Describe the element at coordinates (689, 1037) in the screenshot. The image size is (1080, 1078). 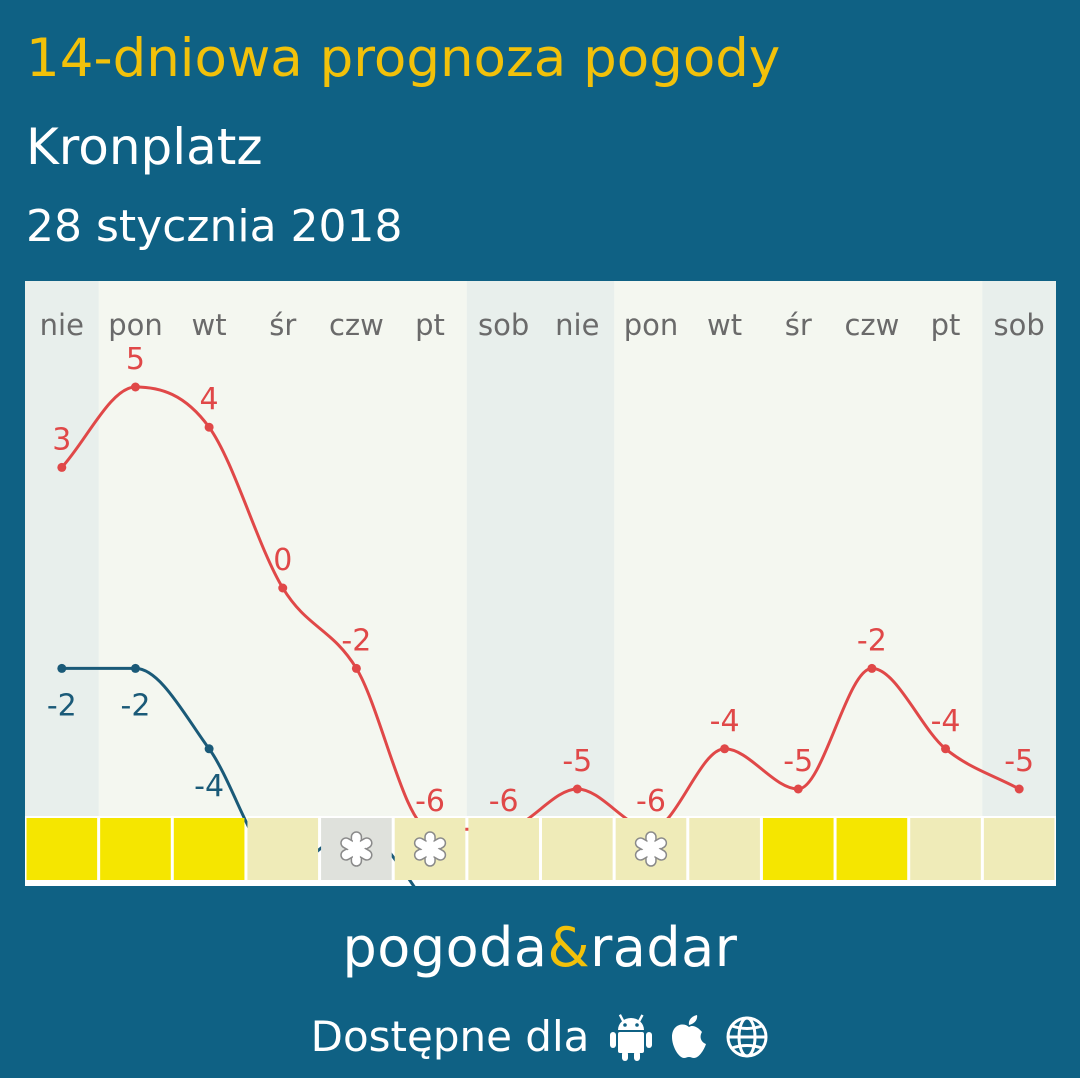
I see `apple-icon` at that location.